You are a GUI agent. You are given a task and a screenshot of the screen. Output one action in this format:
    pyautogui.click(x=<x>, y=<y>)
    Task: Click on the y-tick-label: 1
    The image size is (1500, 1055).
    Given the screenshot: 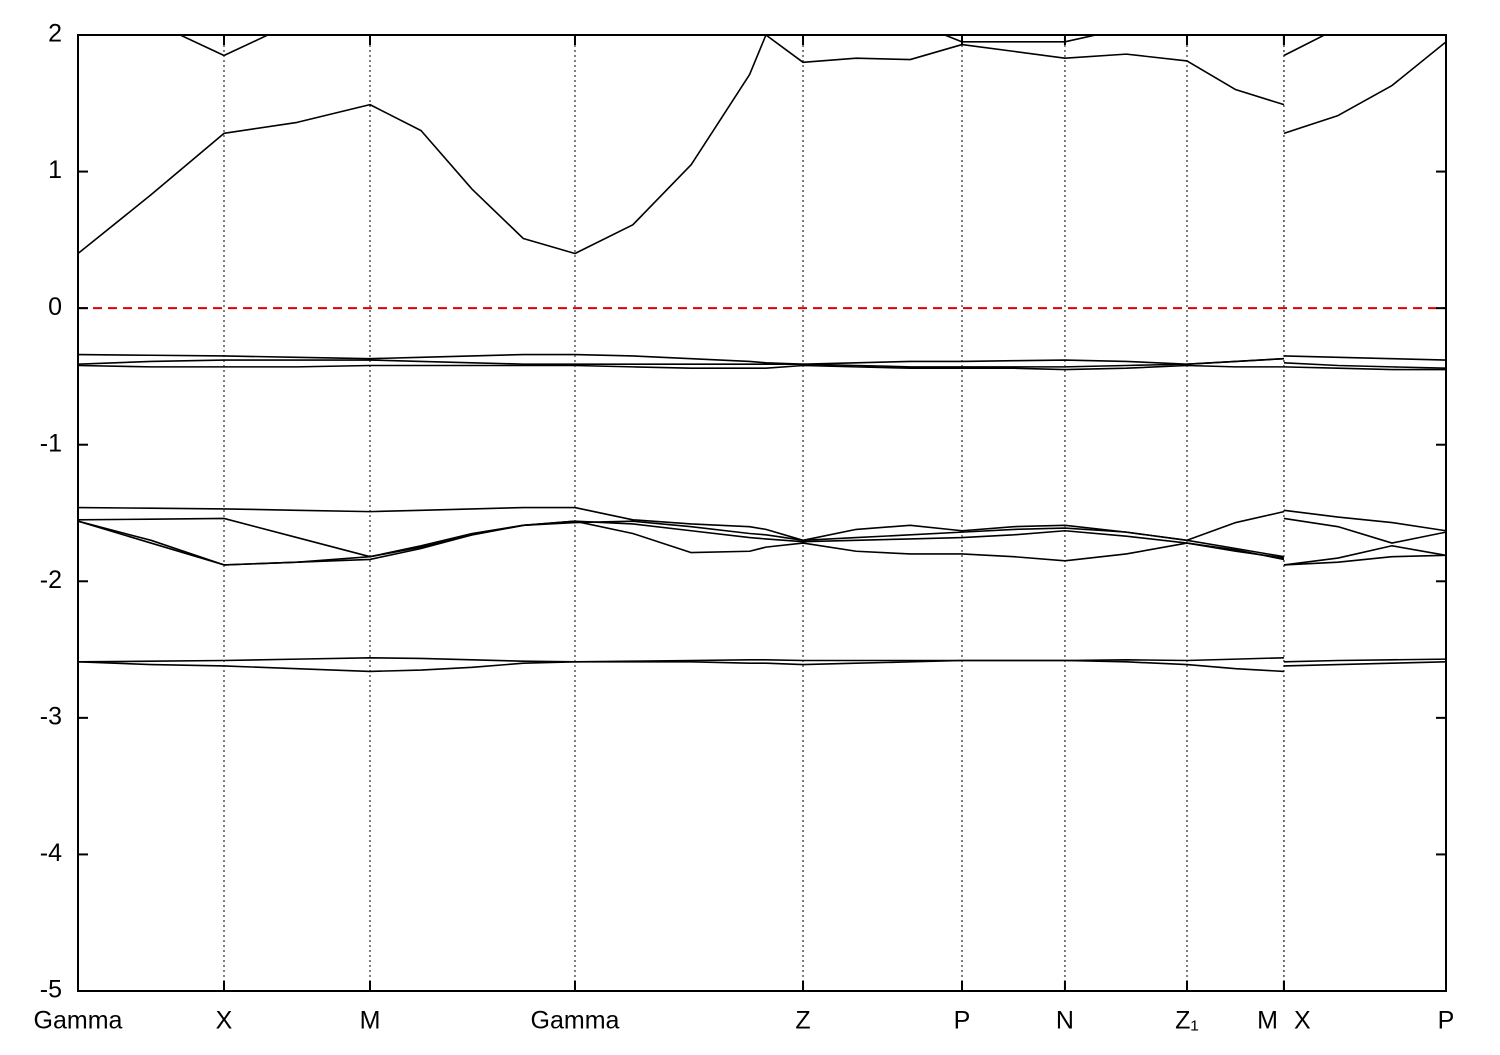 What is the action you would take?
    pyautogui.click(x=55, y=170)
    